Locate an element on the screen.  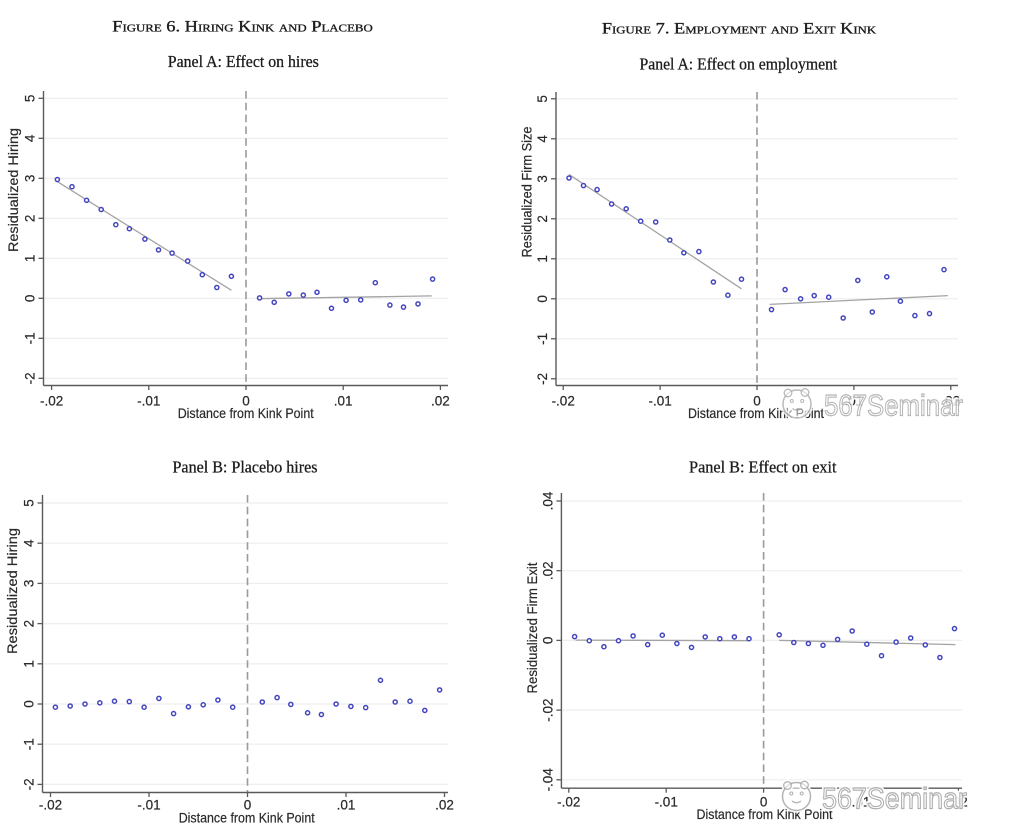
svg-text: Panel A: Effect on employment is located at coordinates (739, 64).